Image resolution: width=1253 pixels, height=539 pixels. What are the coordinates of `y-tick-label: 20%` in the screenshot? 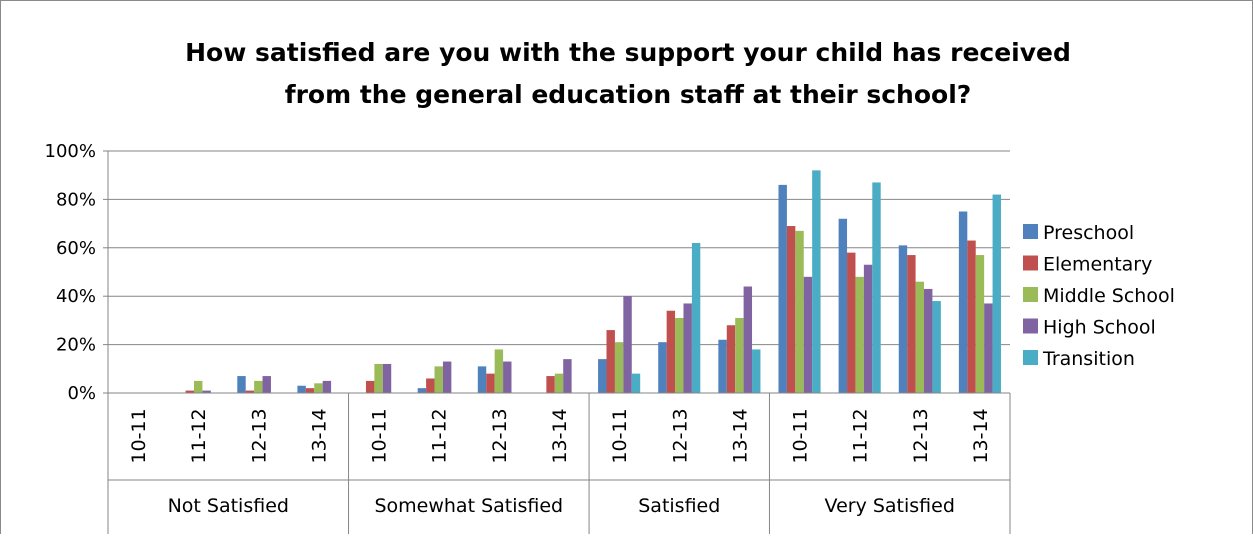 It's located at (76, 345).